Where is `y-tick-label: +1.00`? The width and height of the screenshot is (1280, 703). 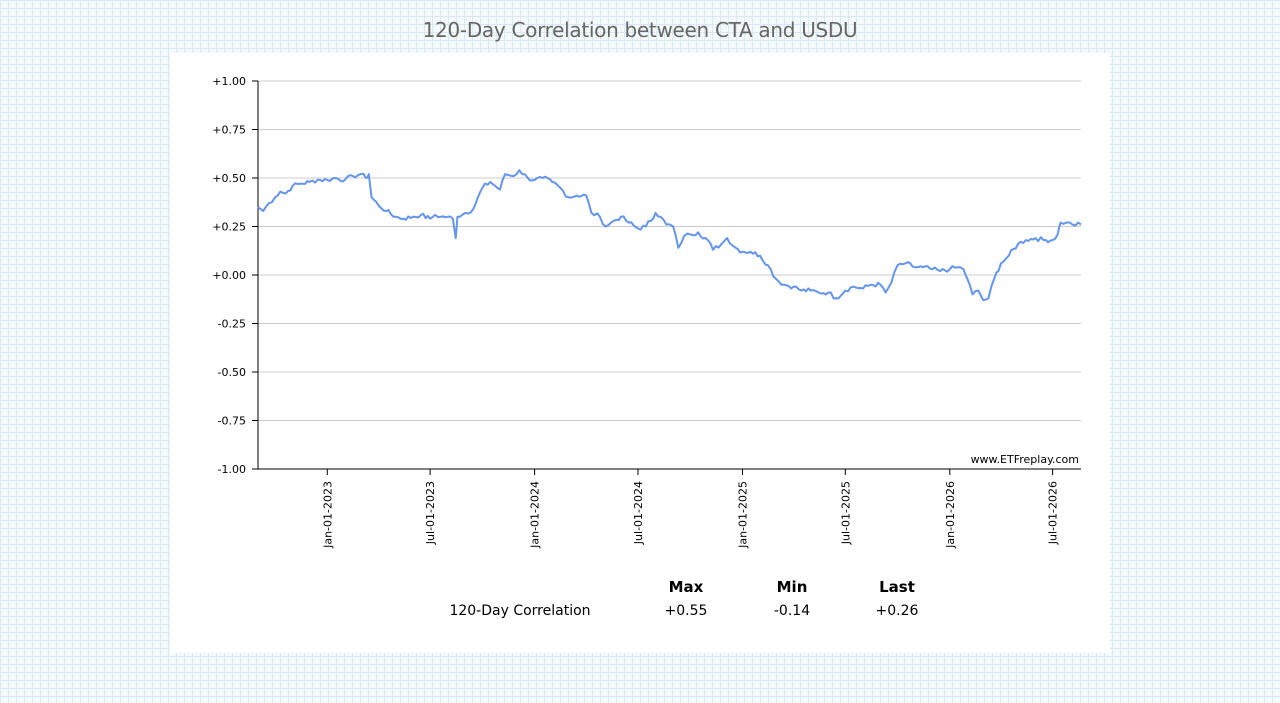 y-tick-label: +1.00 is located at coordinates (229, 81).